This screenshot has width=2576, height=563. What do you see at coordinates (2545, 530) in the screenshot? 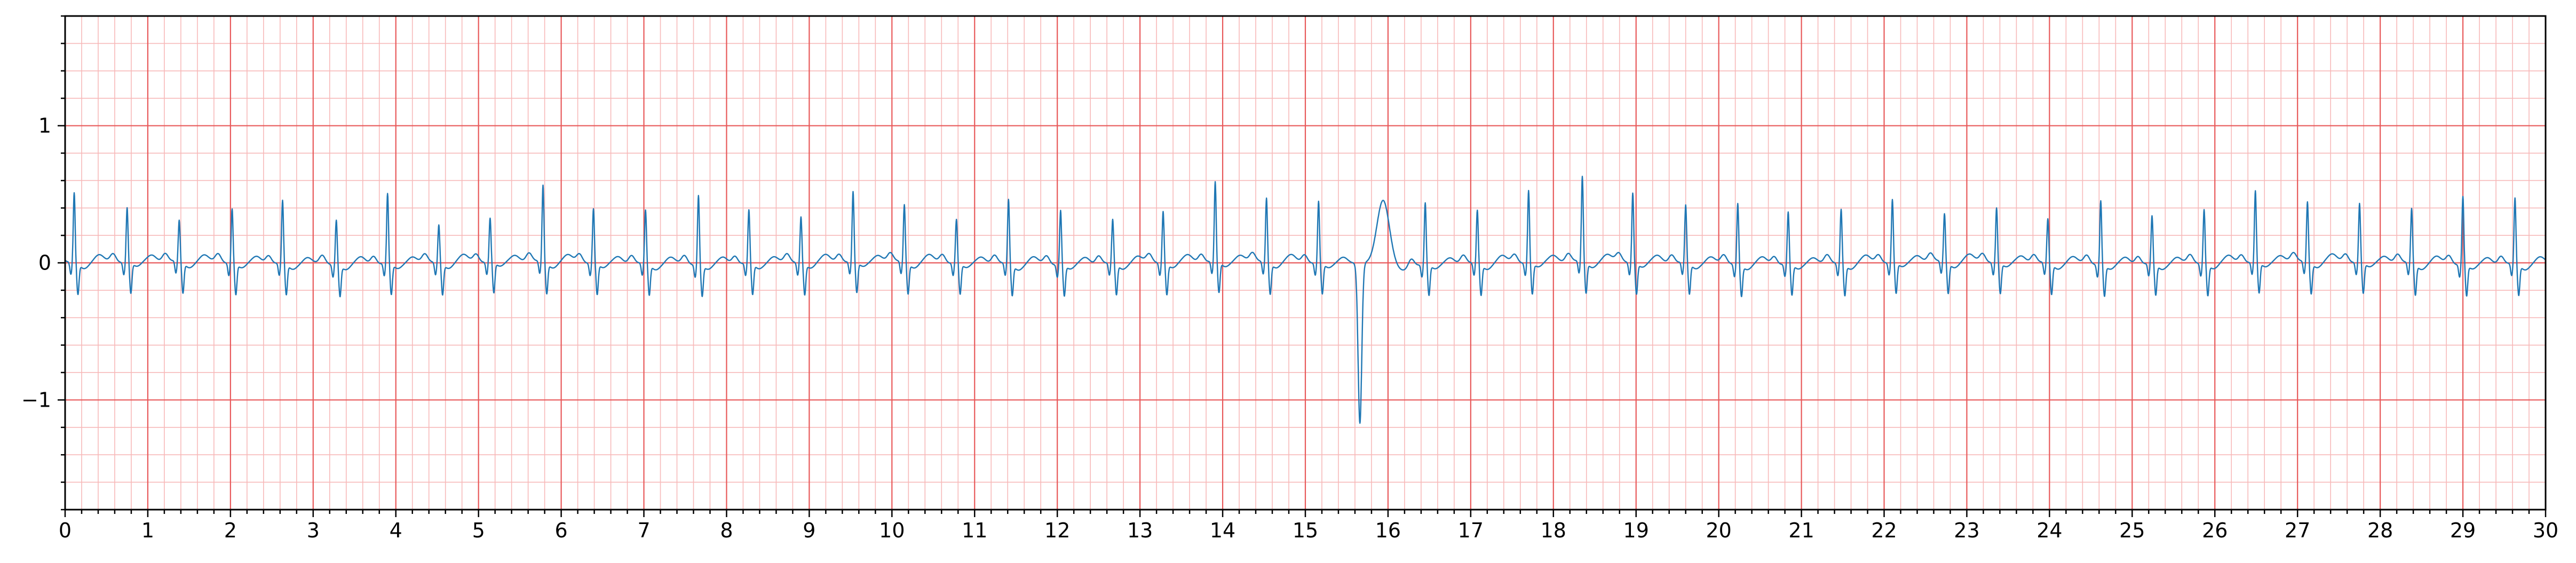
I see `x-tick-label: 30` at bounding box center [2545, 530].